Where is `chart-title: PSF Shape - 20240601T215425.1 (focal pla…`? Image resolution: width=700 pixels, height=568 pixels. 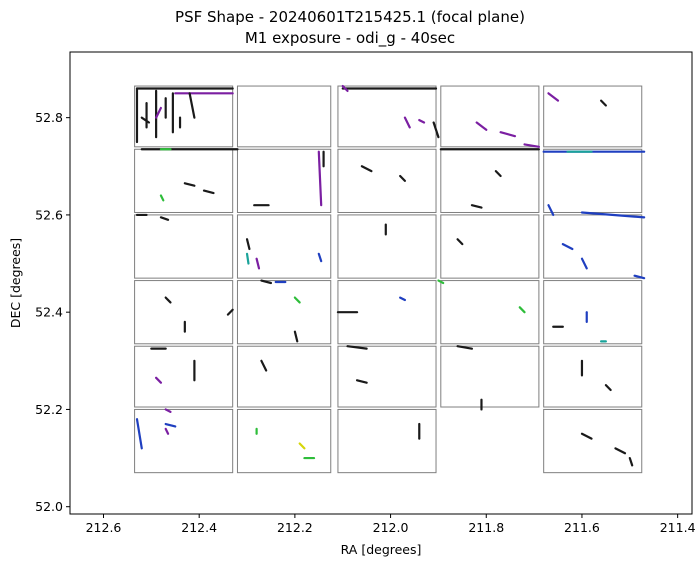 chart-title: PSF Shape - 20240601T215425.1 (focal pla… is located at coordinates (350, 17).